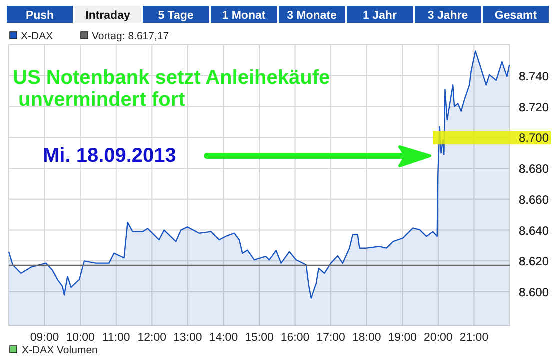 This screenshot has height=360, width=553. What do you see at coordinates (331, 338) in the screenshot?
I see `x-tick-label: 17:00` at bounding box center [331, 338].